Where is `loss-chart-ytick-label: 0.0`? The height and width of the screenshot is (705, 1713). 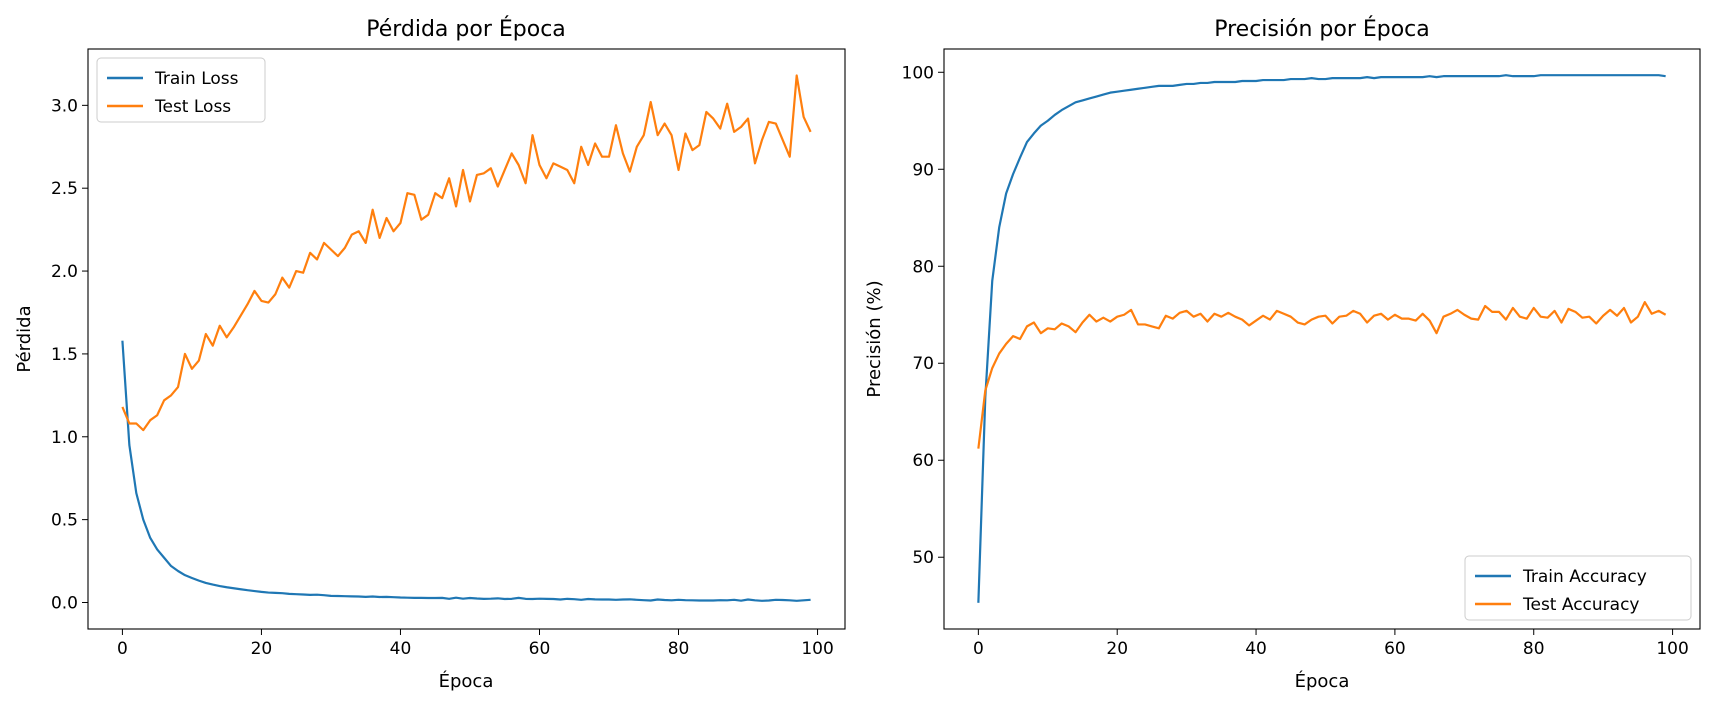 loss-chart-ytick-label: 0.0 is located at coordinates (64, 603).